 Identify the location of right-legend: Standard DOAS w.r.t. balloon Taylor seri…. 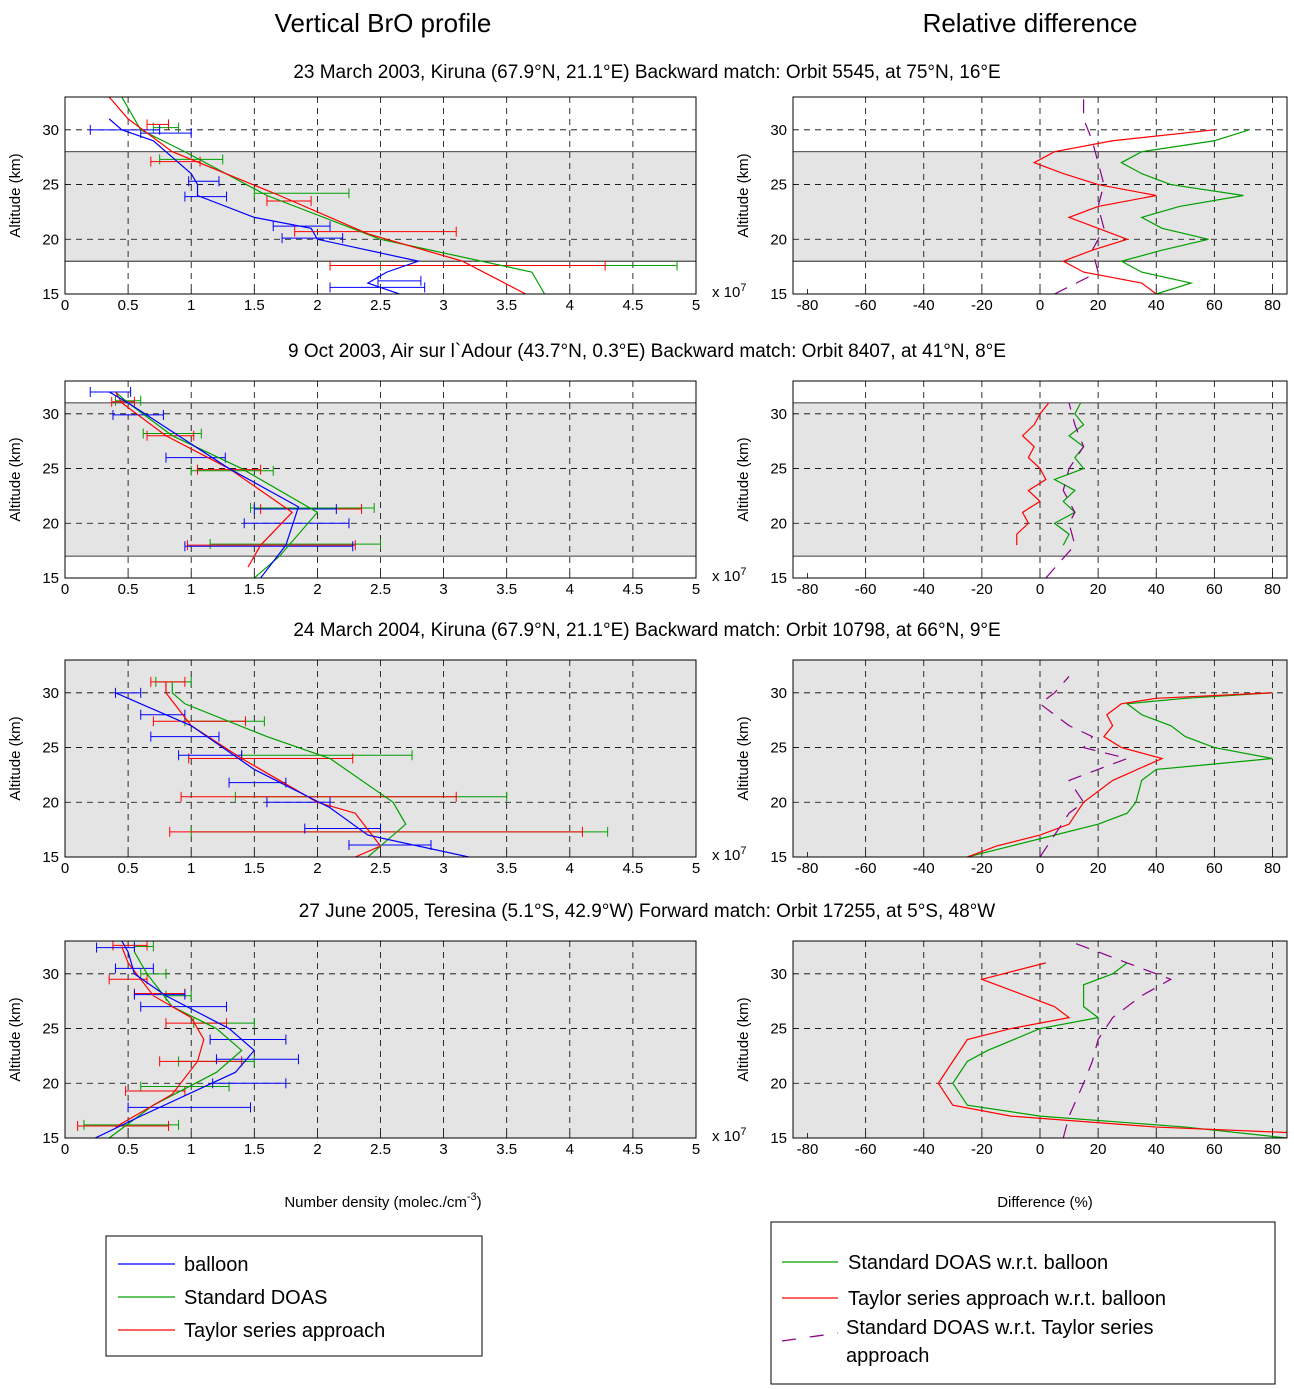
(1023, 1303).